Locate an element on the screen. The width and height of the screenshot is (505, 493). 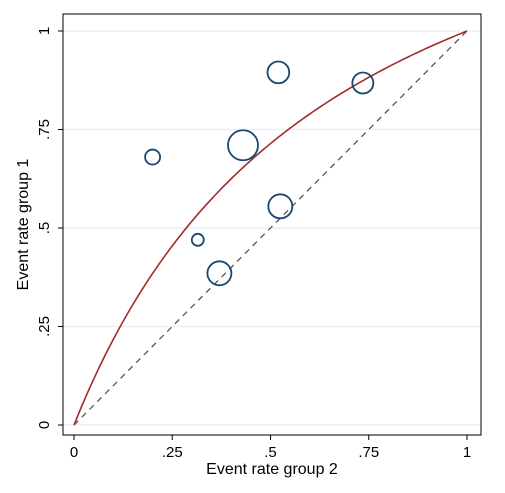
y-tick-label-0: 0 is located at coordinates (44, 425).